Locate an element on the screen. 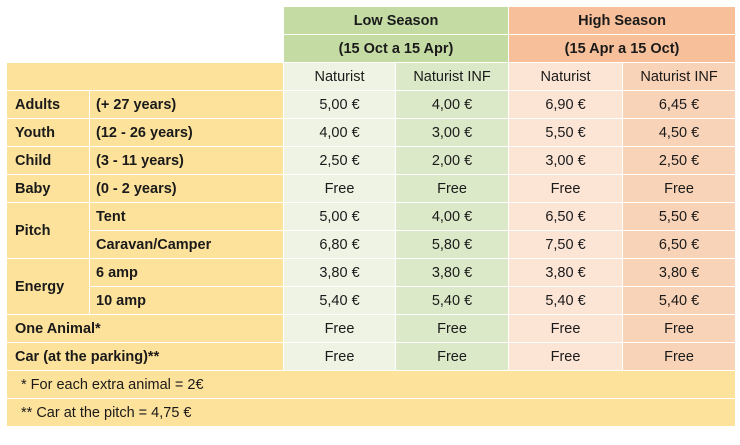 Image resolution: width=740 pixels, height=445 pixels. price-cell: 6,80 € is located at coordinates (339, 244).